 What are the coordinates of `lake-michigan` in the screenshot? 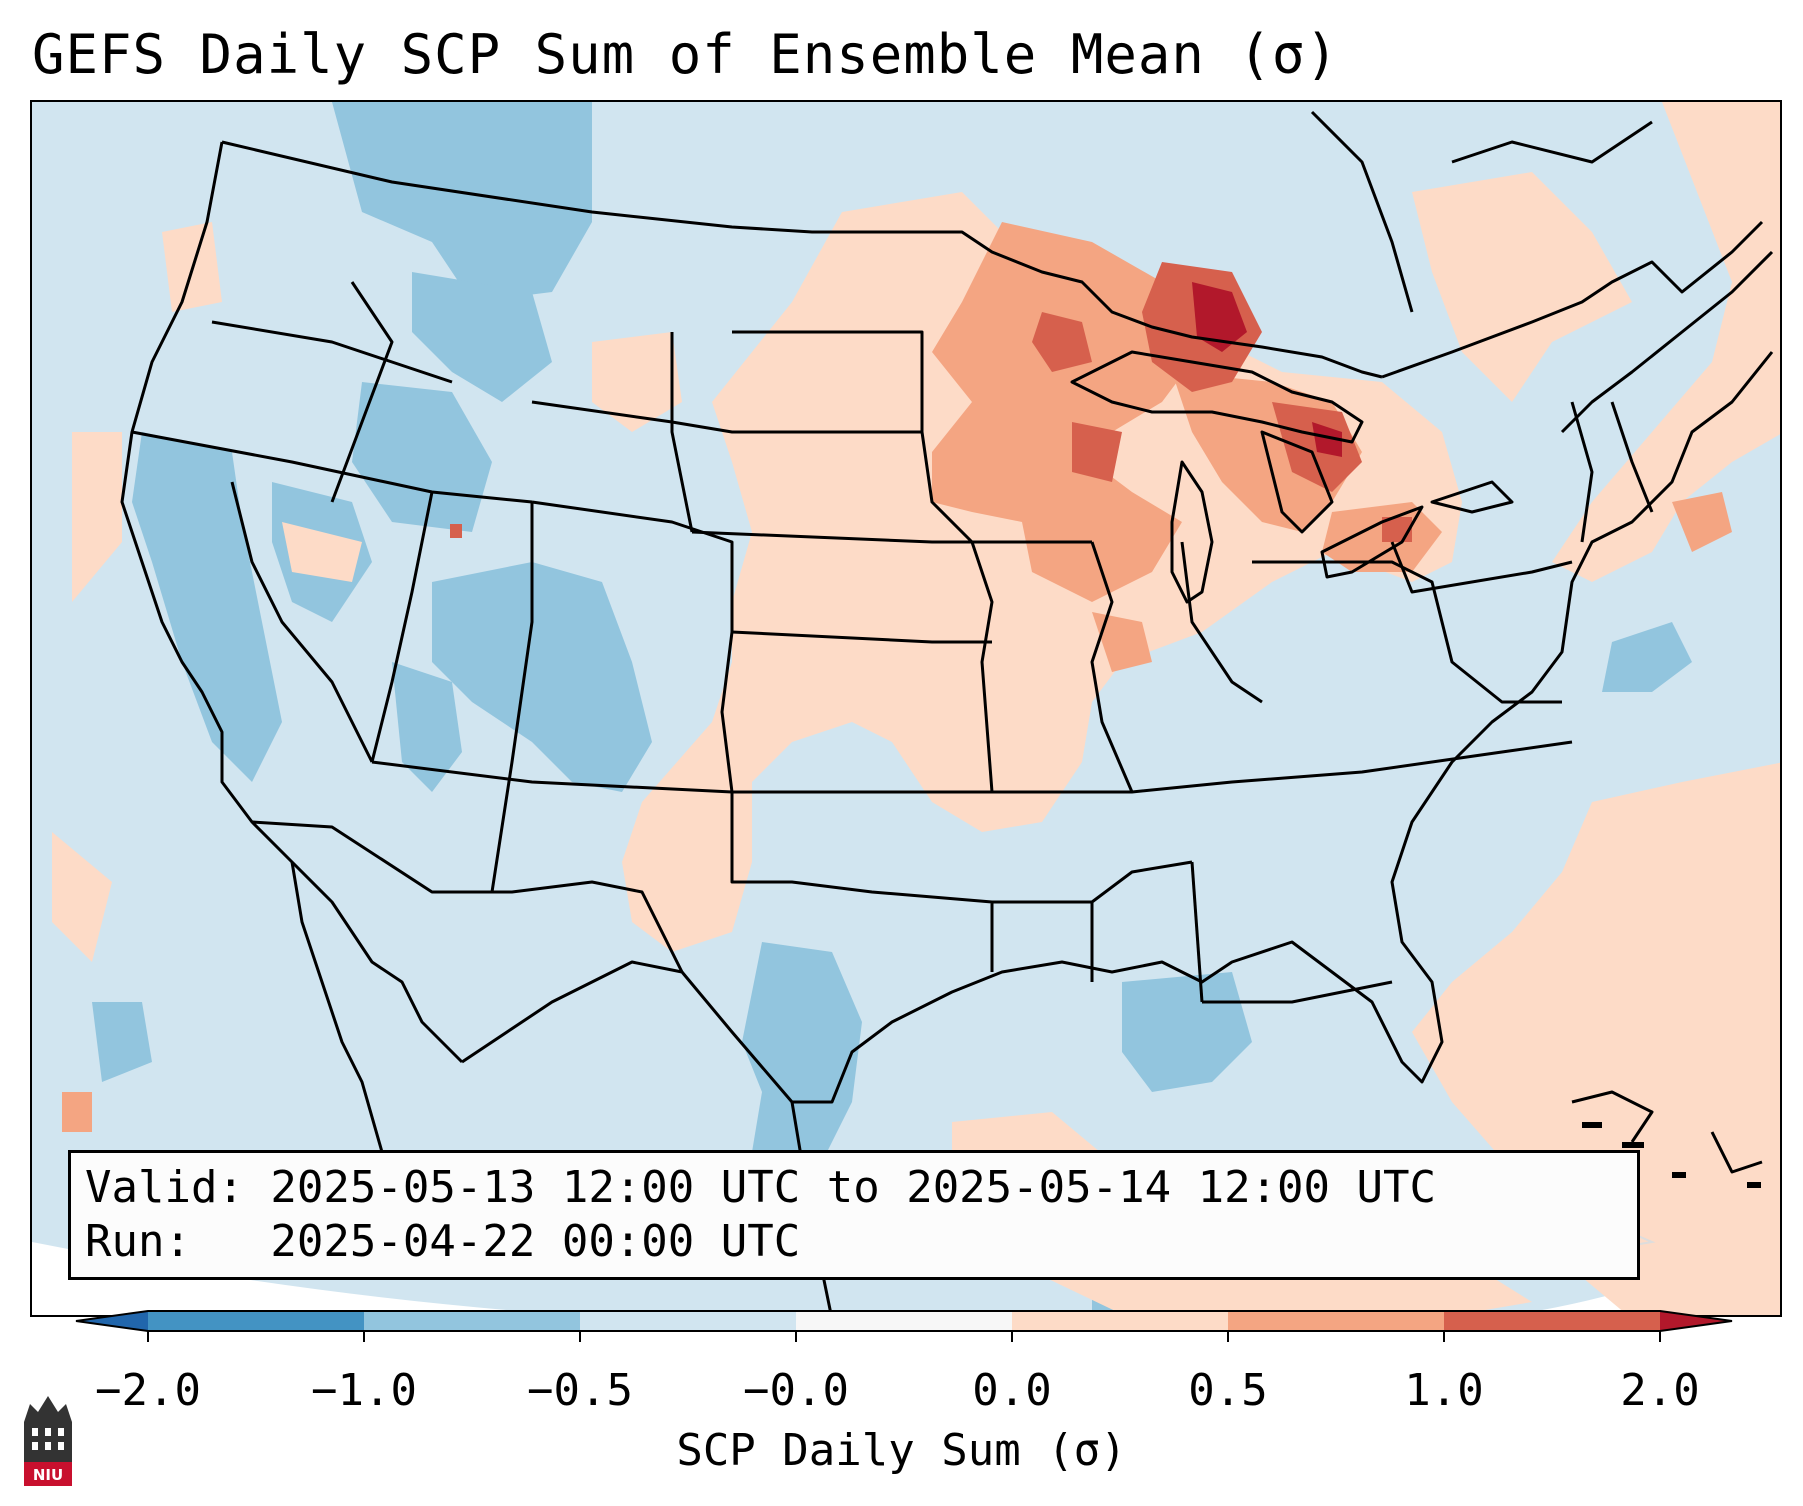 It's located at (1192, 532).